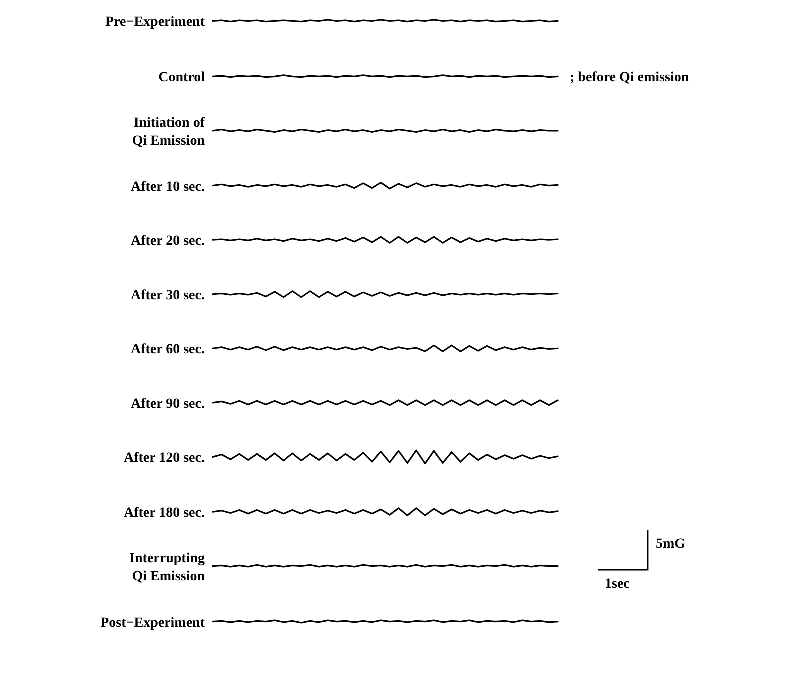 The width and height of the screenshot is (806, 695). What do you see at coordinates (182, 78) in the screenshot?
I see `series-label: Control` at bounding box center [182, 78].